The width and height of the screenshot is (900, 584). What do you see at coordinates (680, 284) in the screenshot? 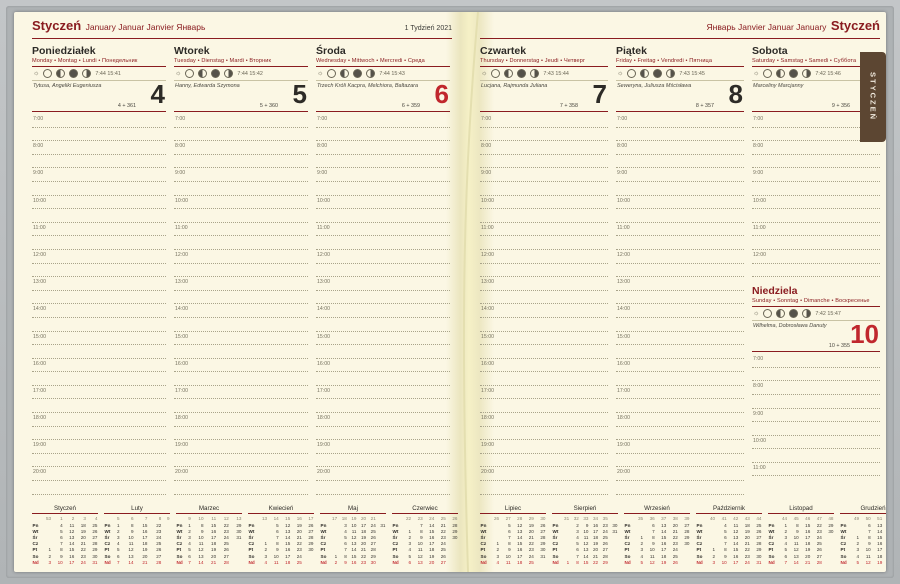
I see `hour-line: 13:00` at bounding box center [680, 284].